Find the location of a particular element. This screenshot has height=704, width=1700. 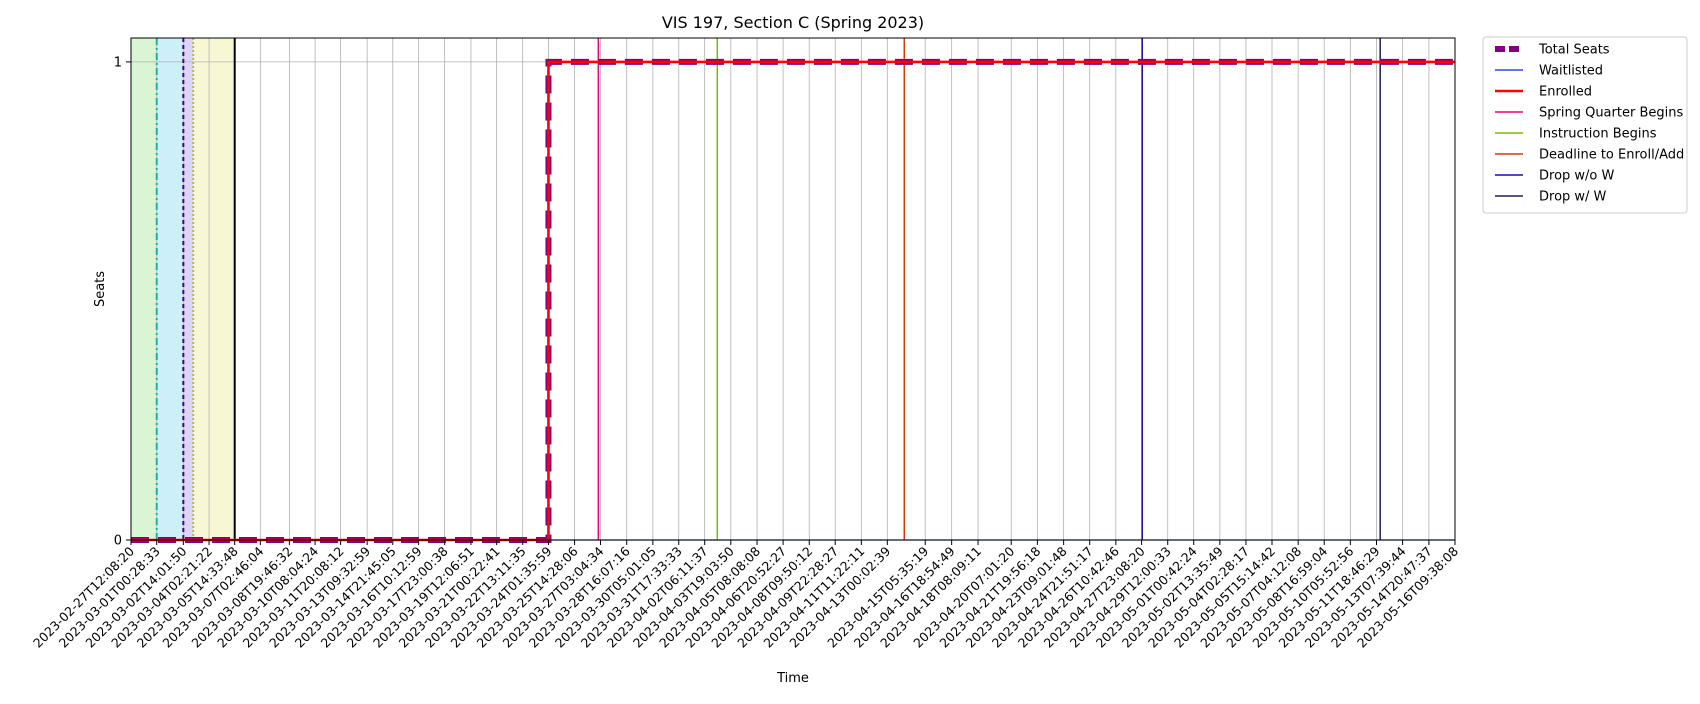

legend-label-4: Instruction Begins is located at coordinates (1598, 134).